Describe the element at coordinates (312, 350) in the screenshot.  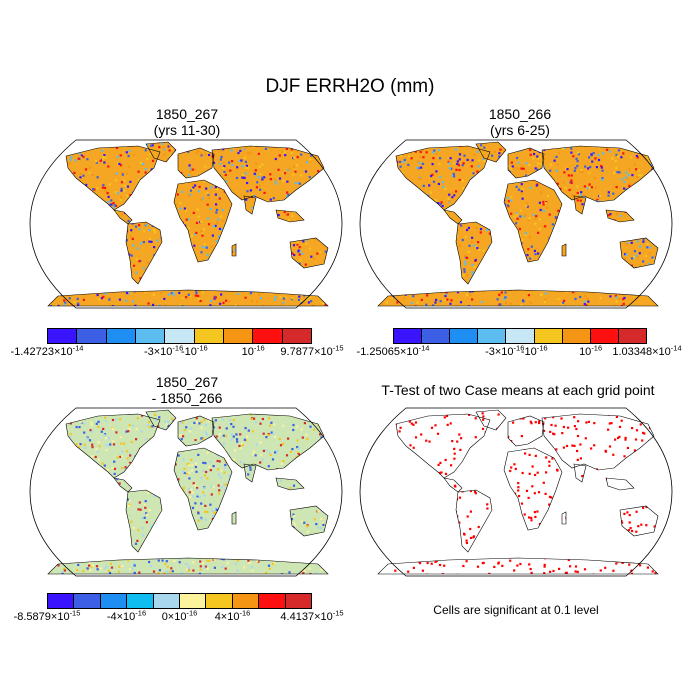
I see `colorbar-label: 9.7877×10⁻¹⁵` at that location.